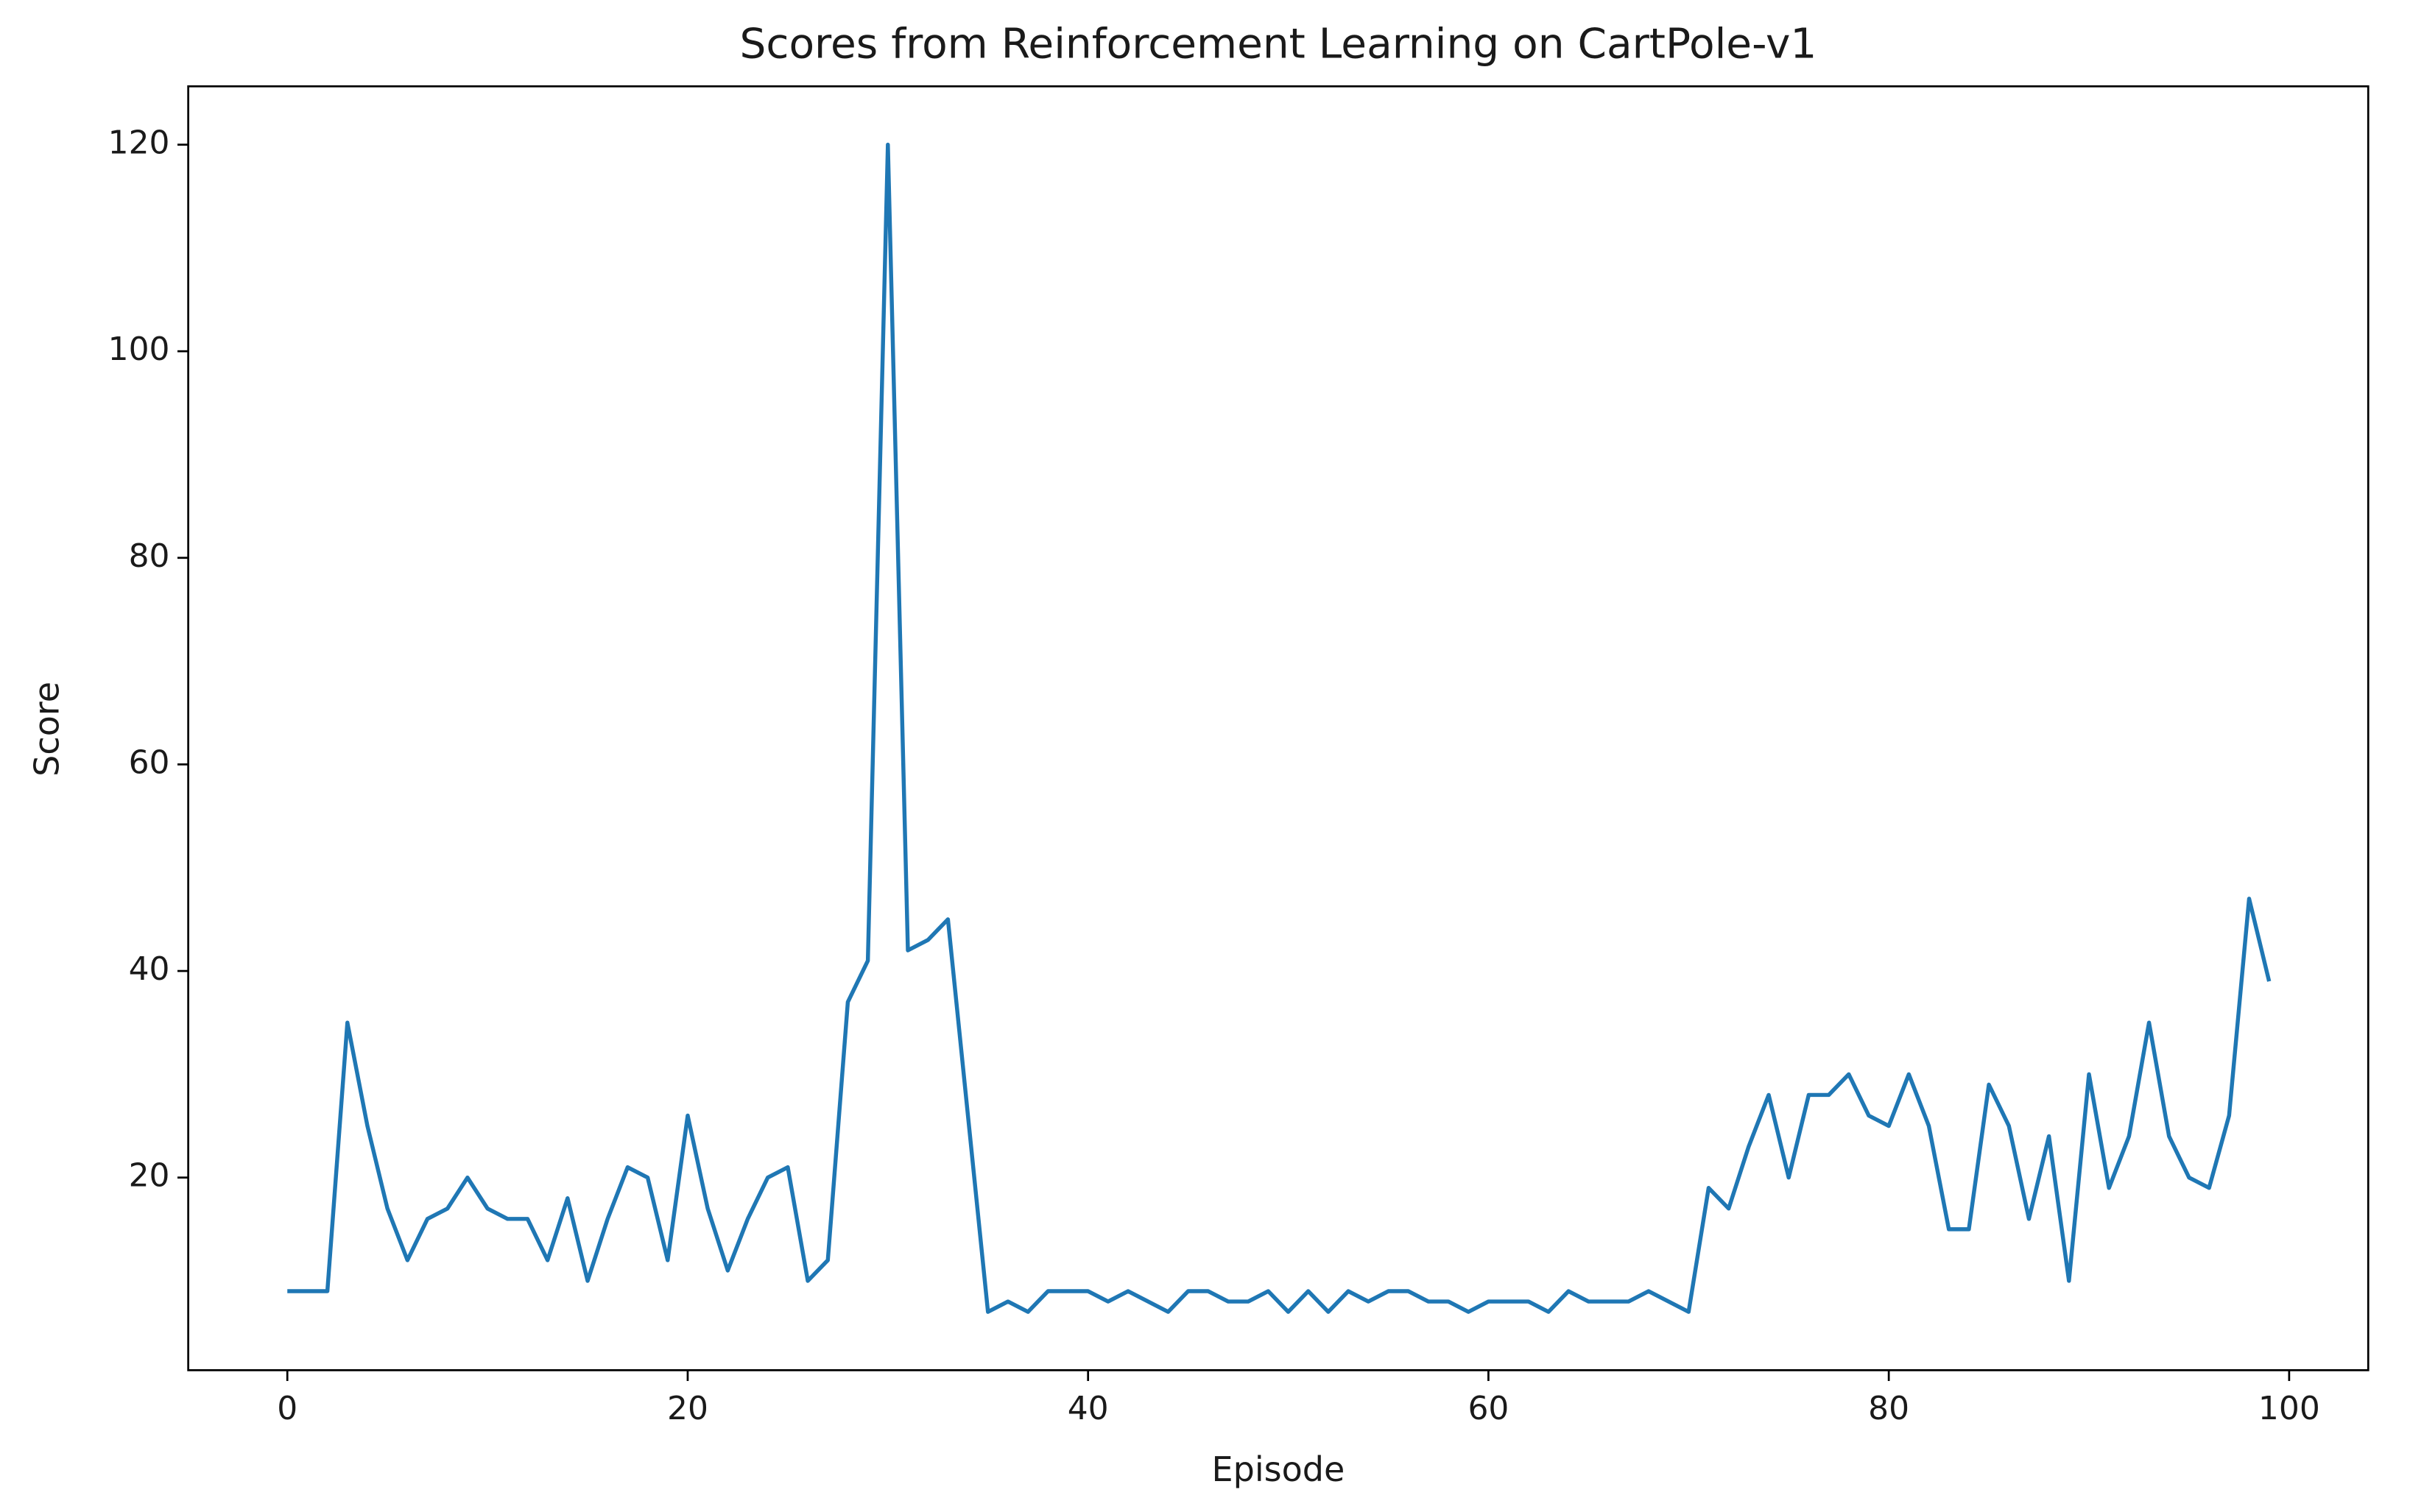 The height and width of the screenshot is (1512, 2410). What do you see at coordinates (1888, 1408) in the screenshot?
I see `x-tick-label: 80` at bounding box center [1888, 1408].